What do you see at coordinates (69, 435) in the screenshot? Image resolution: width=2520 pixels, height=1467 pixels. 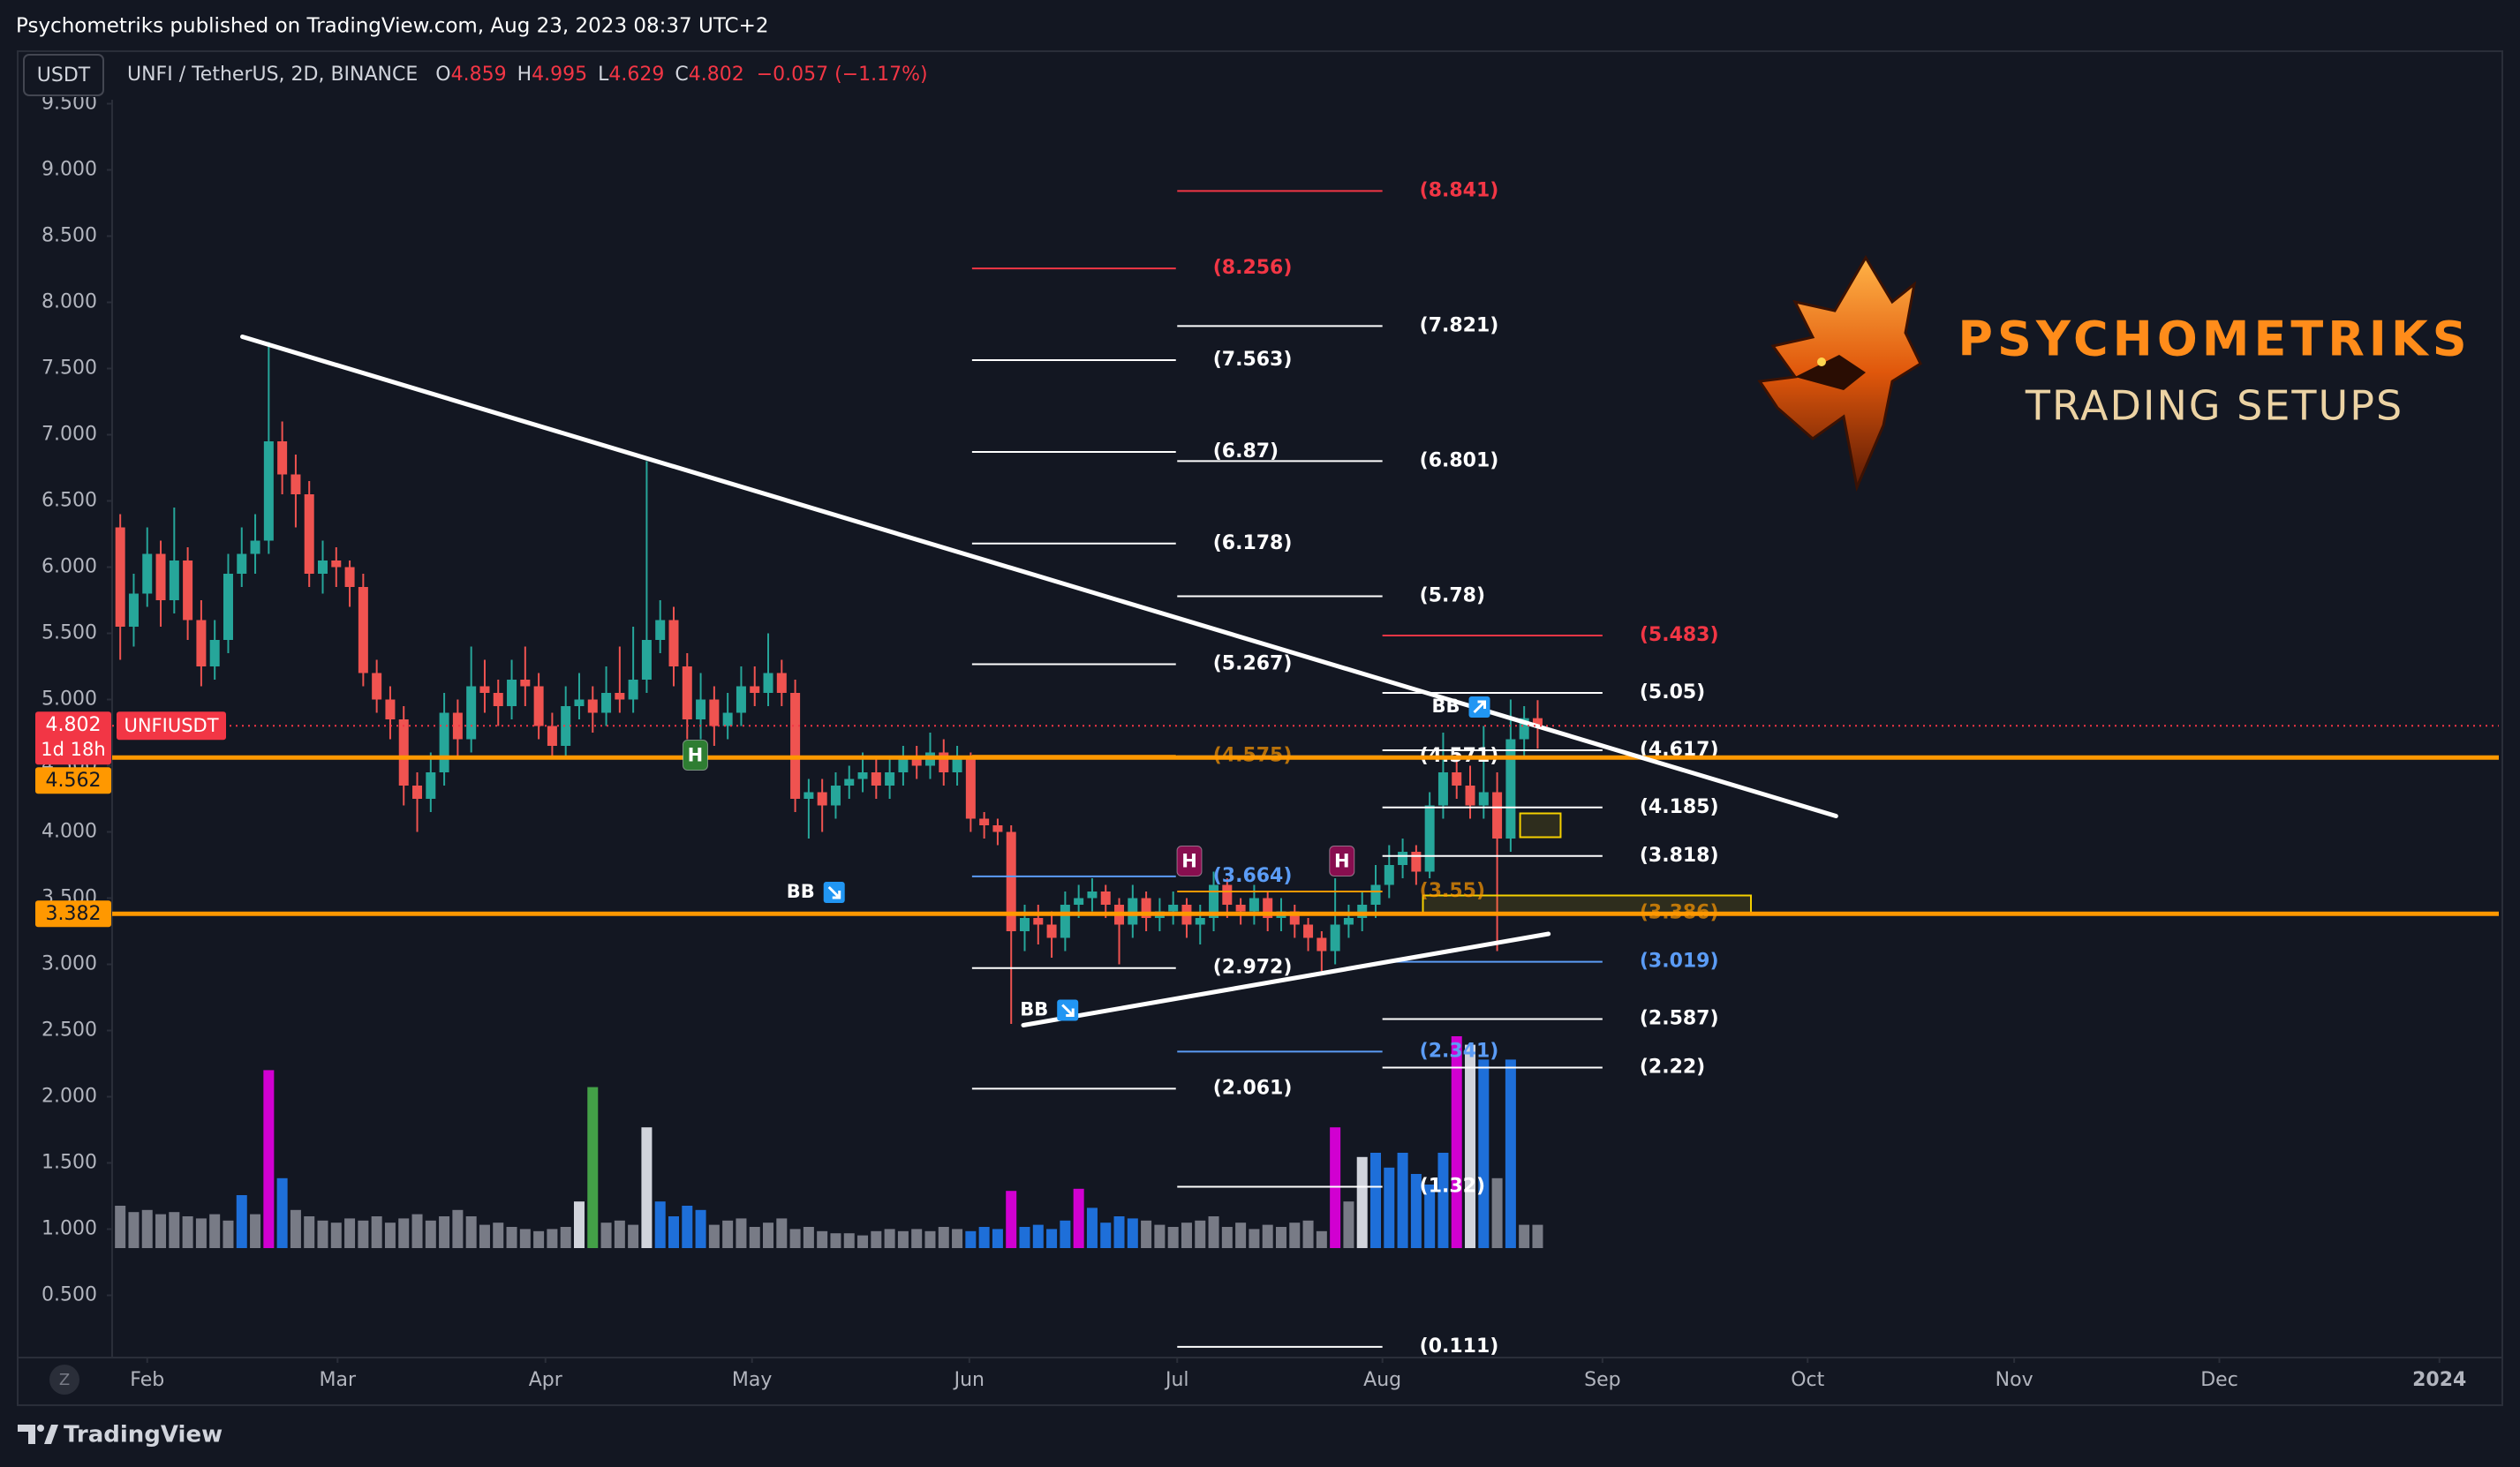 I see `y-tick-label: 7.000` at bounding box center [69, 435].